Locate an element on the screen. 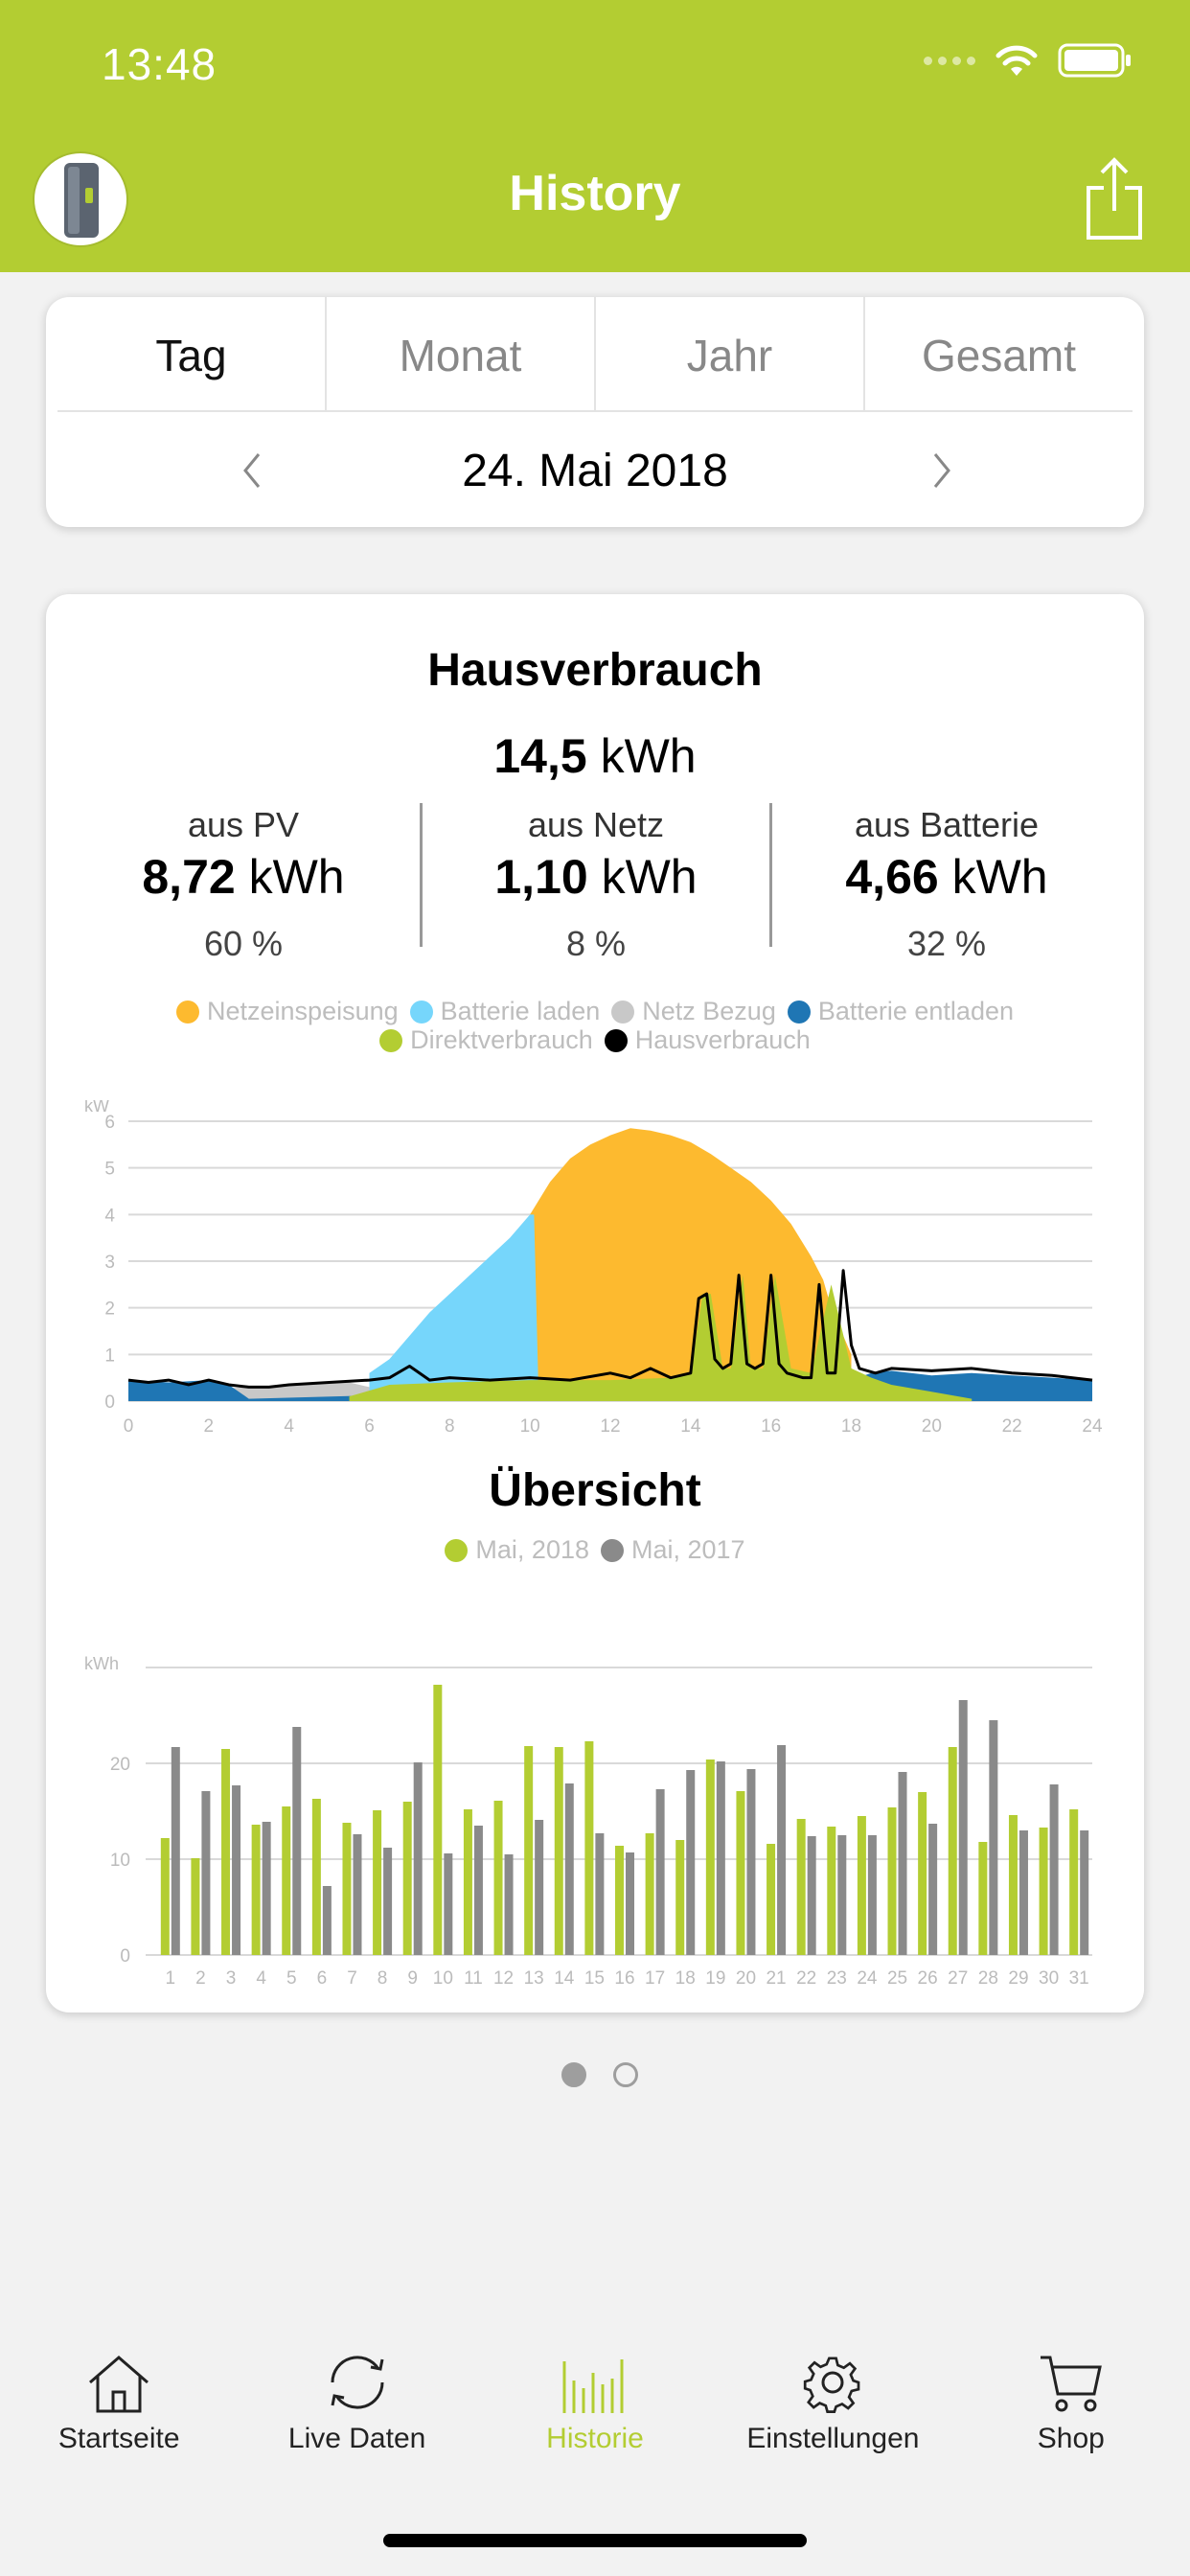  previous-date-button is located at coordinates (252, 470).